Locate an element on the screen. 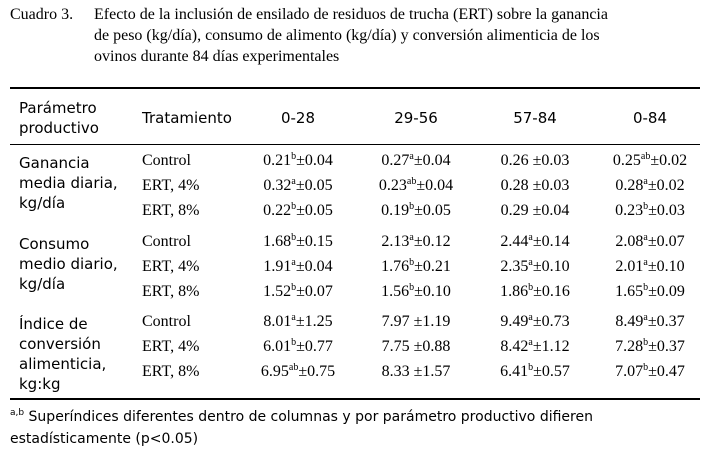 Image resolution: width=710 pixels, height=462 pixels. cell-mean: 1.56 is located at coordinates (395, 291).